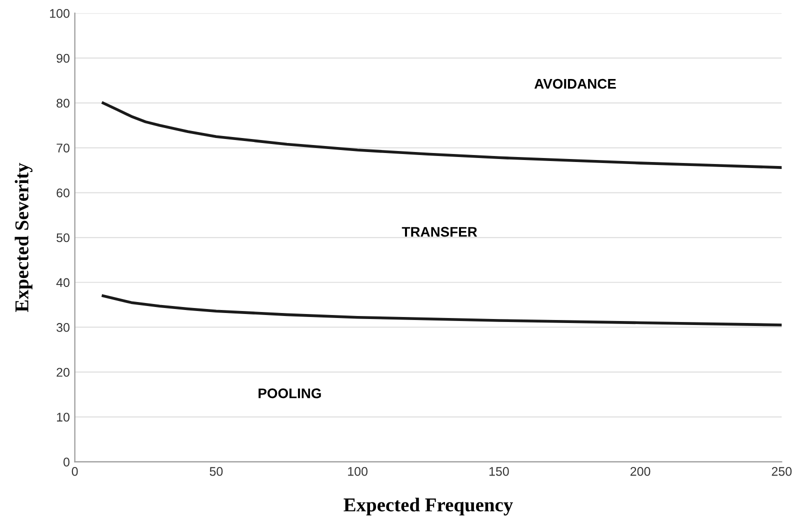 The image size is (796, 529). I want to click on y-axis-title: Expected Severity, so click(23, 237).